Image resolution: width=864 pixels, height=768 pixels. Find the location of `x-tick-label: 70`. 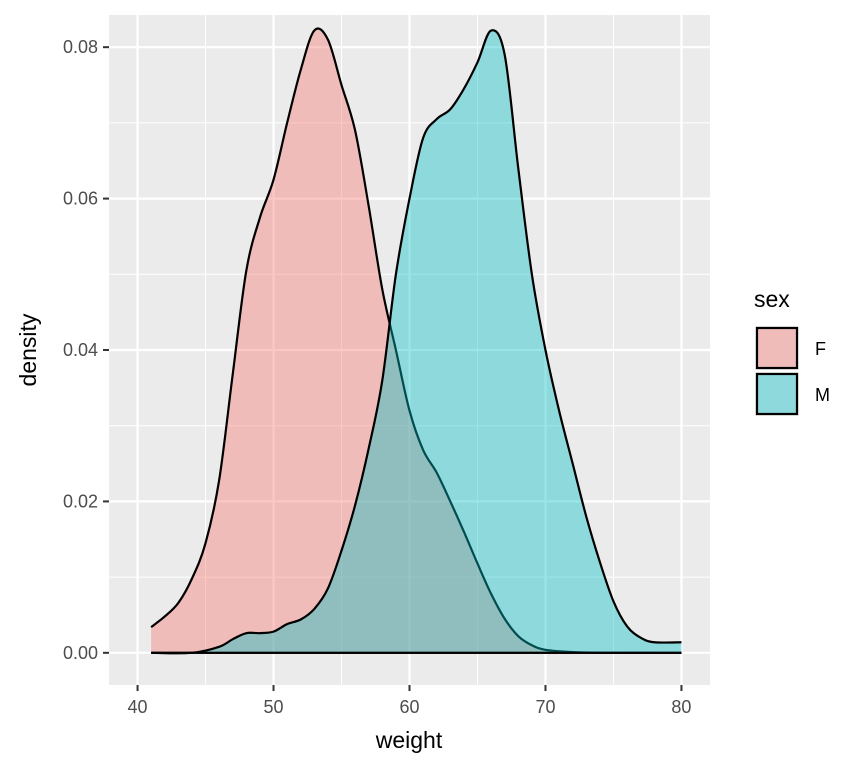

x-tick-label: 70 is located at coordinates (545, 707).